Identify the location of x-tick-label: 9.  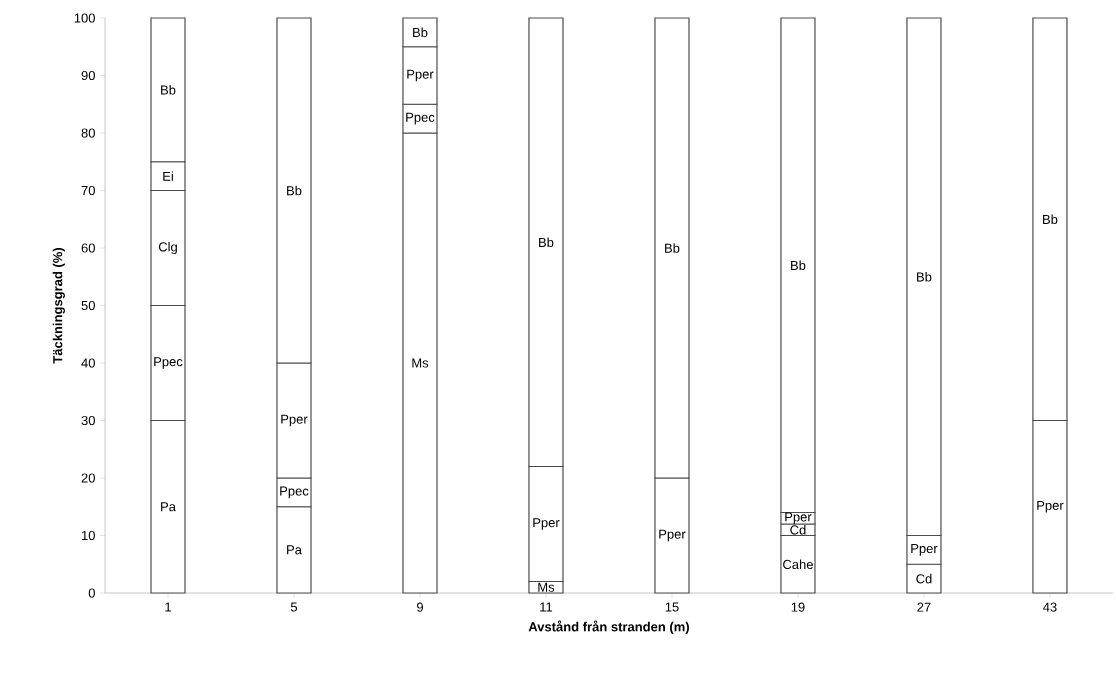
(419, 607).